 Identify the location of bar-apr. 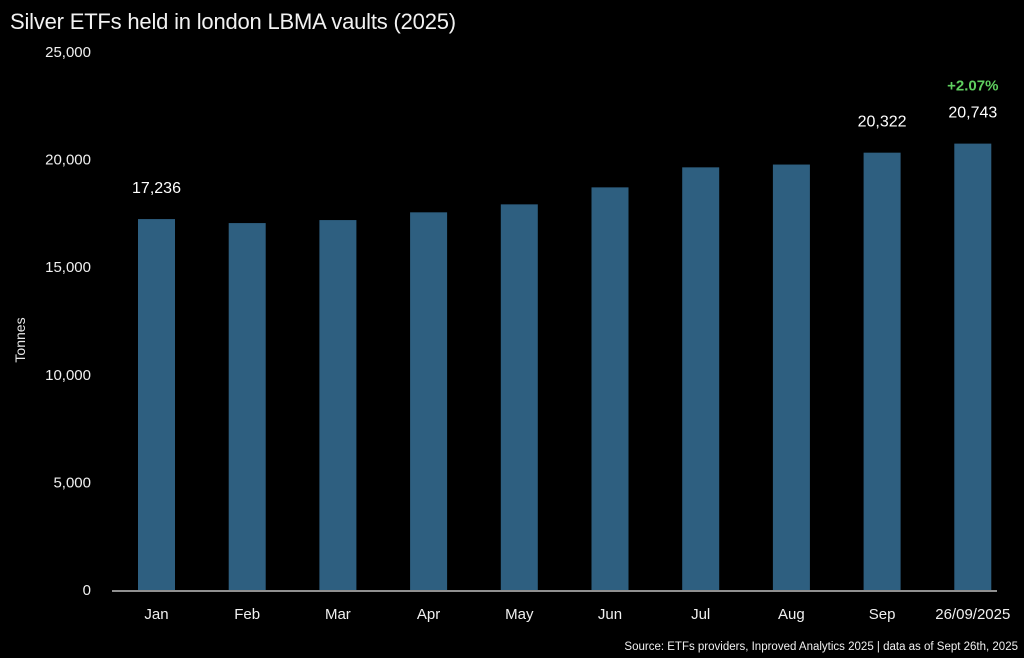
(429, 401).